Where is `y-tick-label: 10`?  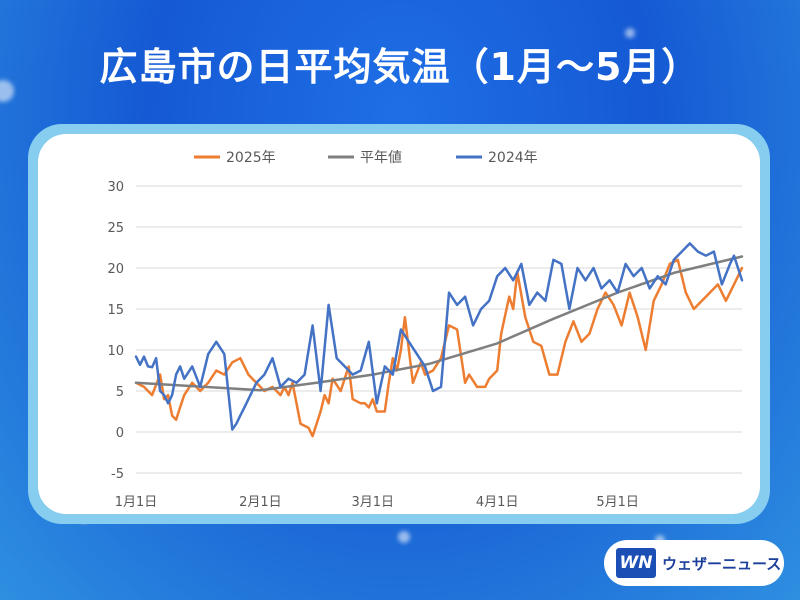
y-tick-label: 10 is located at coordinates (115, 351).